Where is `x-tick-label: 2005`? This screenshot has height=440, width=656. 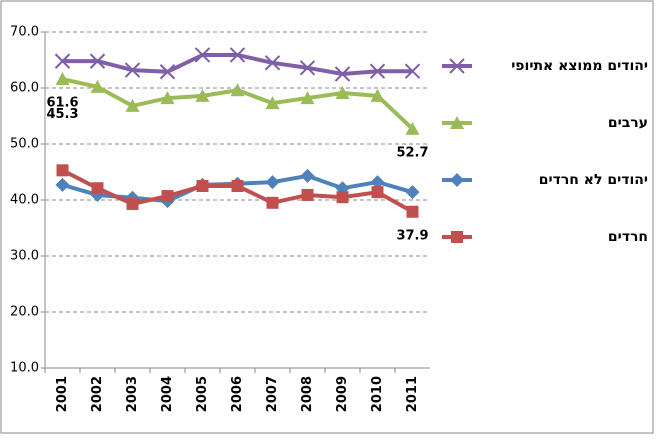 x-tick-label: 2005 is located at coordinates (202, 394).